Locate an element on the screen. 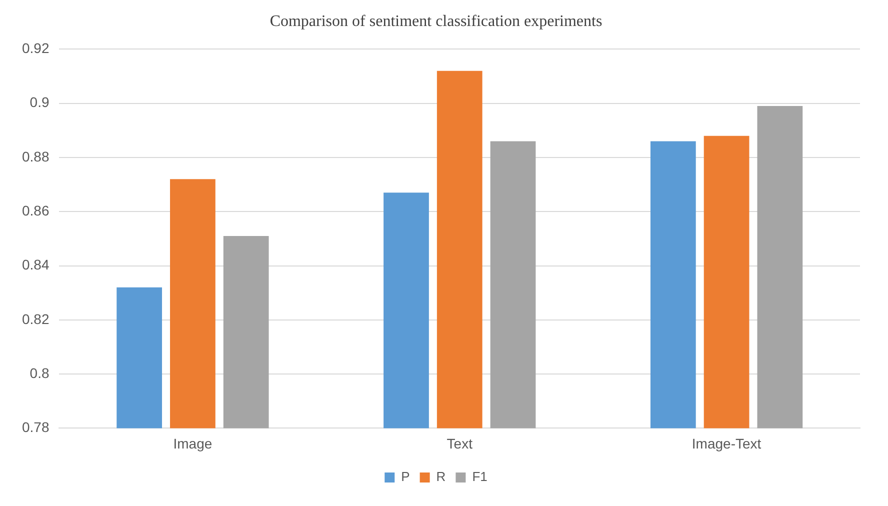 This screenshot has width=888, height=506. chart-title: Comparison of sentiment classification experiments is located at coordinates (436, 21).